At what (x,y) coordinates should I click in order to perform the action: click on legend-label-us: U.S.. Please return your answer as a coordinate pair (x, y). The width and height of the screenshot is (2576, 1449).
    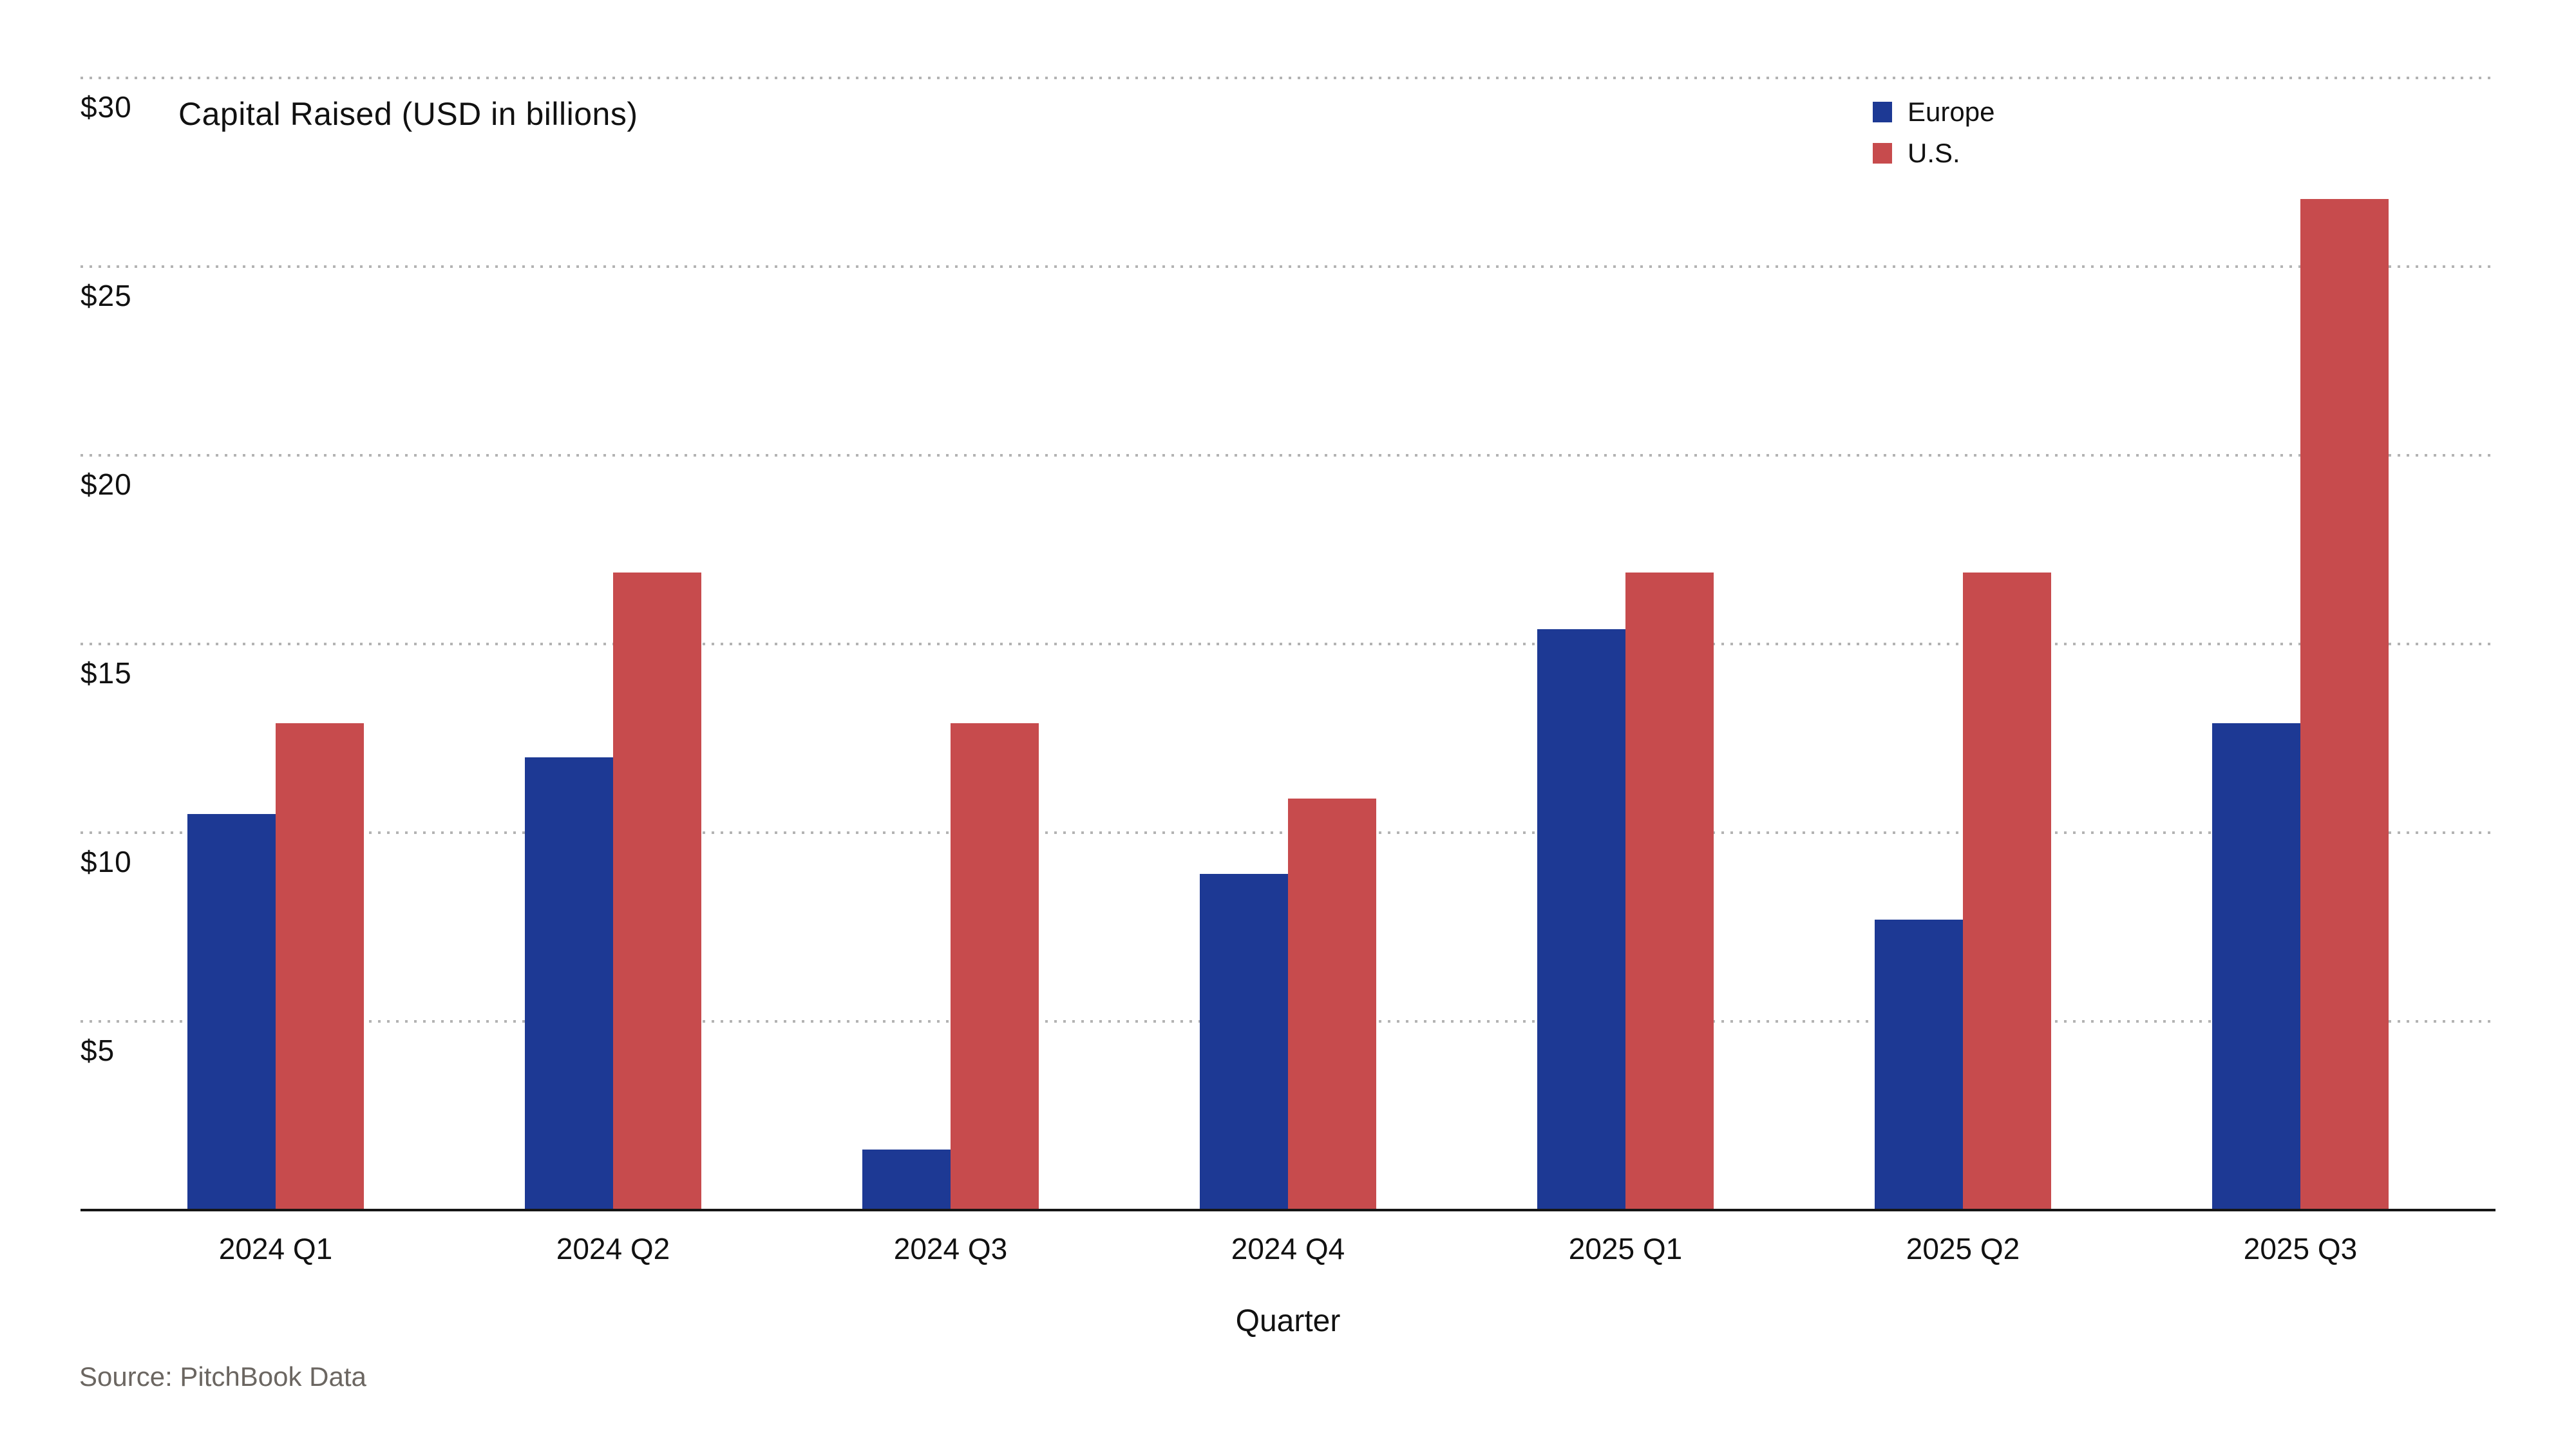
    Looking at the image, I should click on (1934, 153).